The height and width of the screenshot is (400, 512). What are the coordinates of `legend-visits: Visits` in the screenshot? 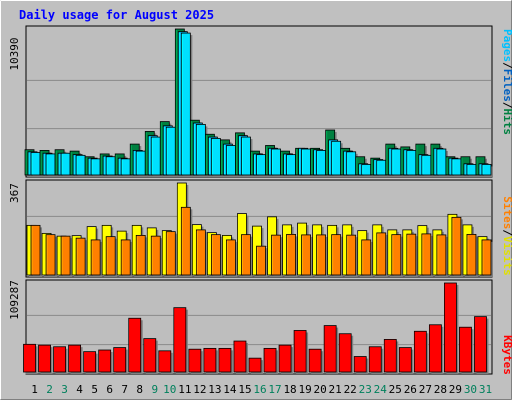 It's located at (506, 256).